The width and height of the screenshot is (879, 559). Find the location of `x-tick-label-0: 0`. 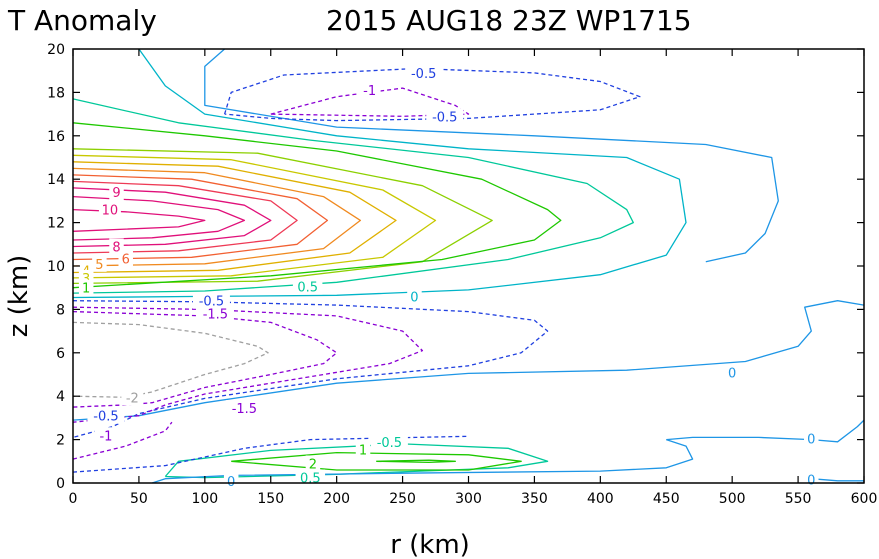

x-tick-label-0: 0 is located at coordinates (73, 499).